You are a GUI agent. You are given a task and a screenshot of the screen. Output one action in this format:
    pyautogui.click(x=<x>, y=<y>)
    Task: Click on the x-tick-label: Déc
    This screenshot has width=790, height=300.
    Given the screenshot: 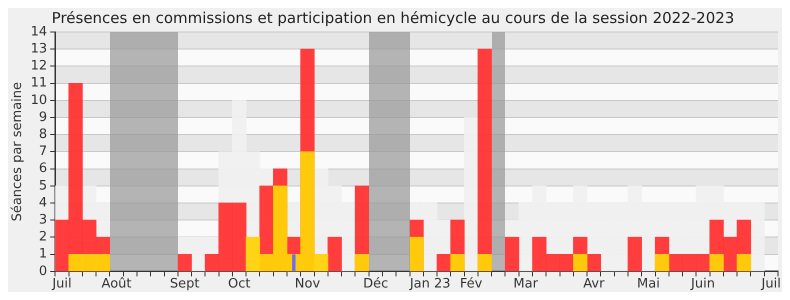 What is the action you would take?
    pyautogui.click(x=375, y=284)
    